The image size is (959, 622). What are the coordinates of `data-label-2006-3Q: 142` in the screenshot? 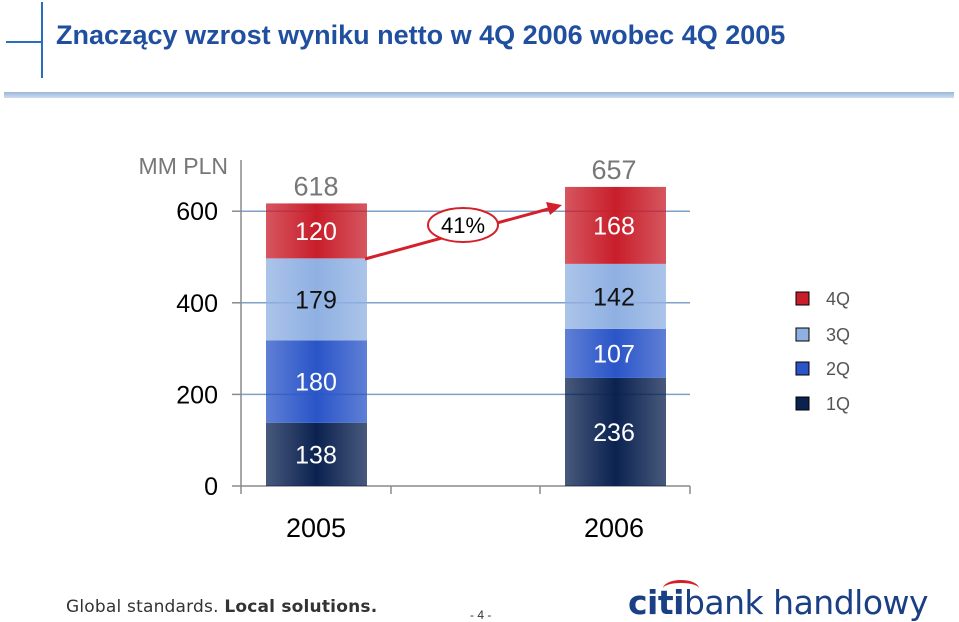 It's located at (614, 297).